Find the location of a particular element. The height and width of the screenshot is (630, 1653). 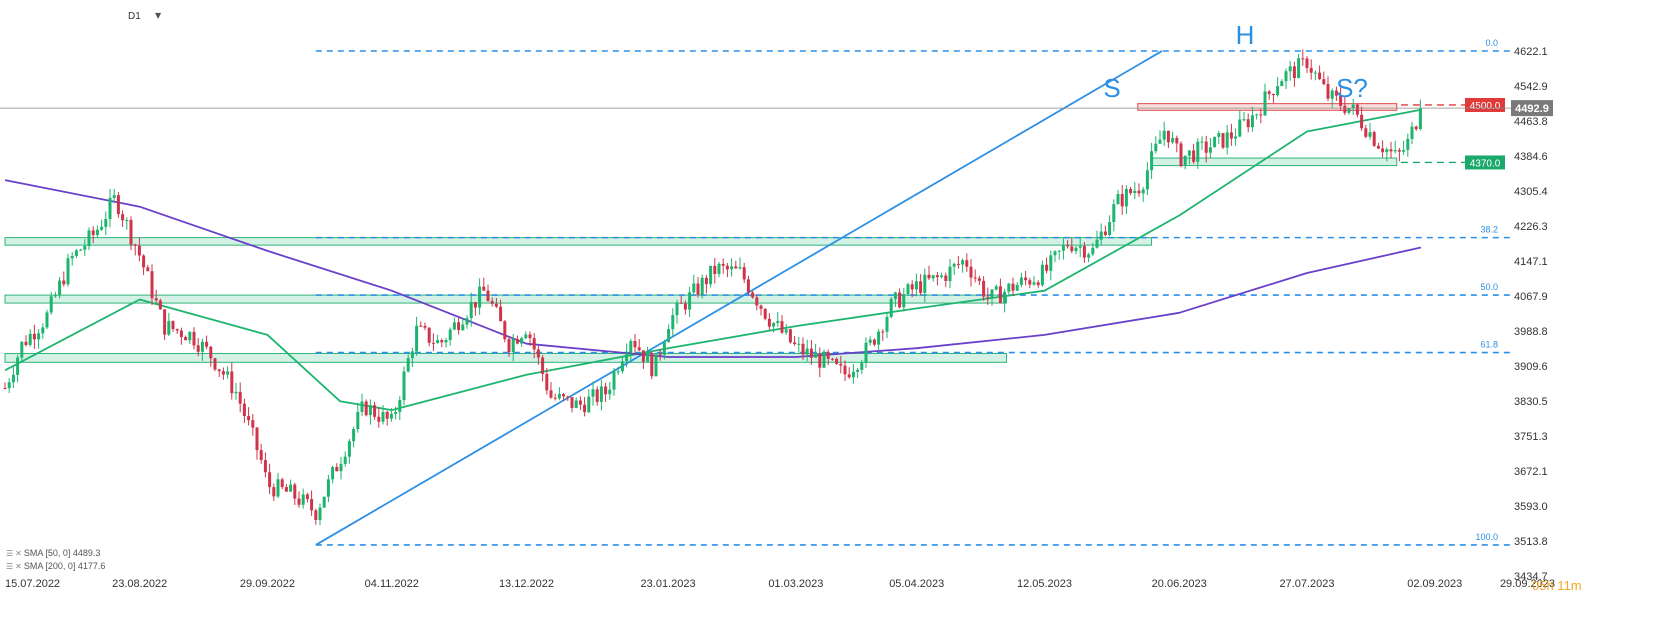

y-tick-label: 4622.1 is located at coordinates (1531, 52).